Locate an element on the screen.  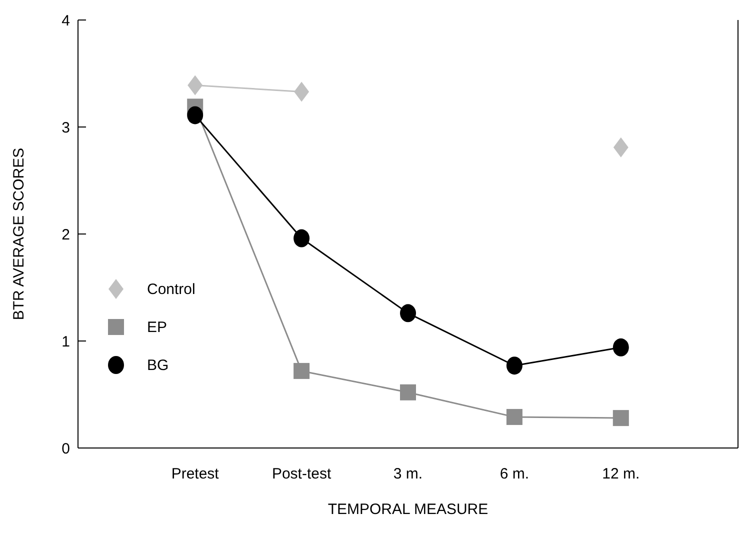
y-tick-label: 1 is located at coordinates (66, 341).